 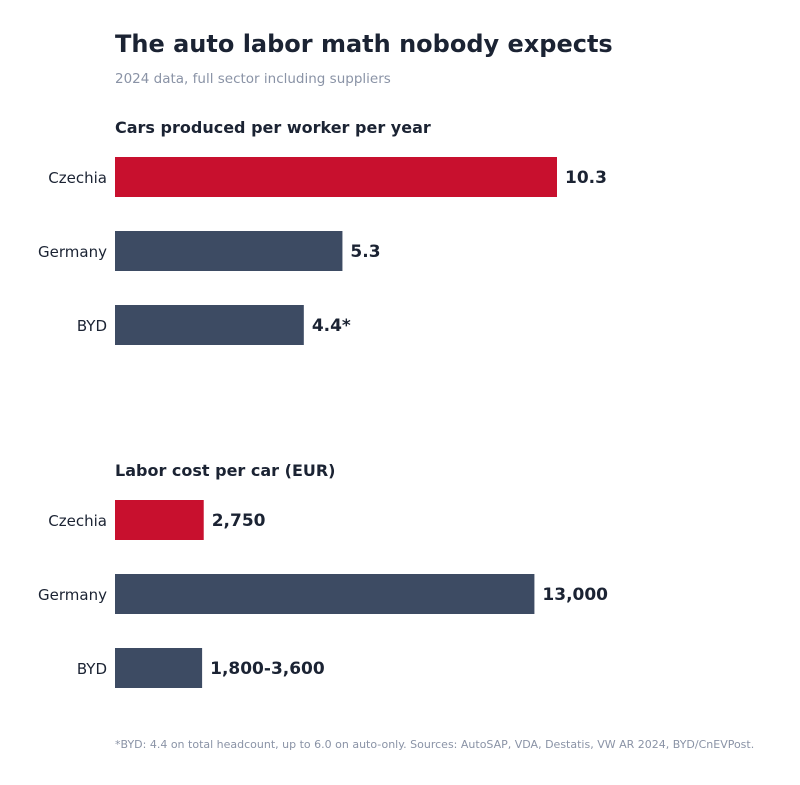 What do you see at coordinates (239, 521) in the screenshot?
I see `value-label-2-czechia: 2,750` at bounding box center [239, 521].